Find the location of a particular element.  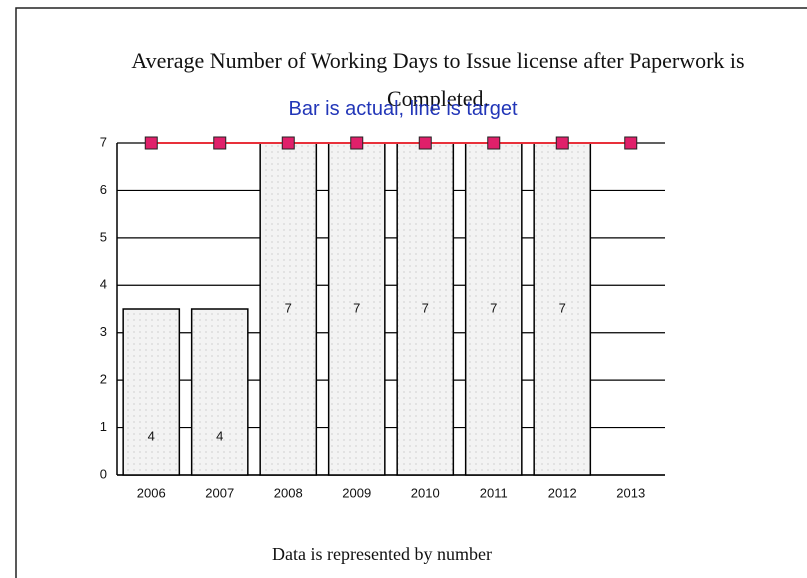

x-tick-label: 2010 is located at coordinates (425, 492).